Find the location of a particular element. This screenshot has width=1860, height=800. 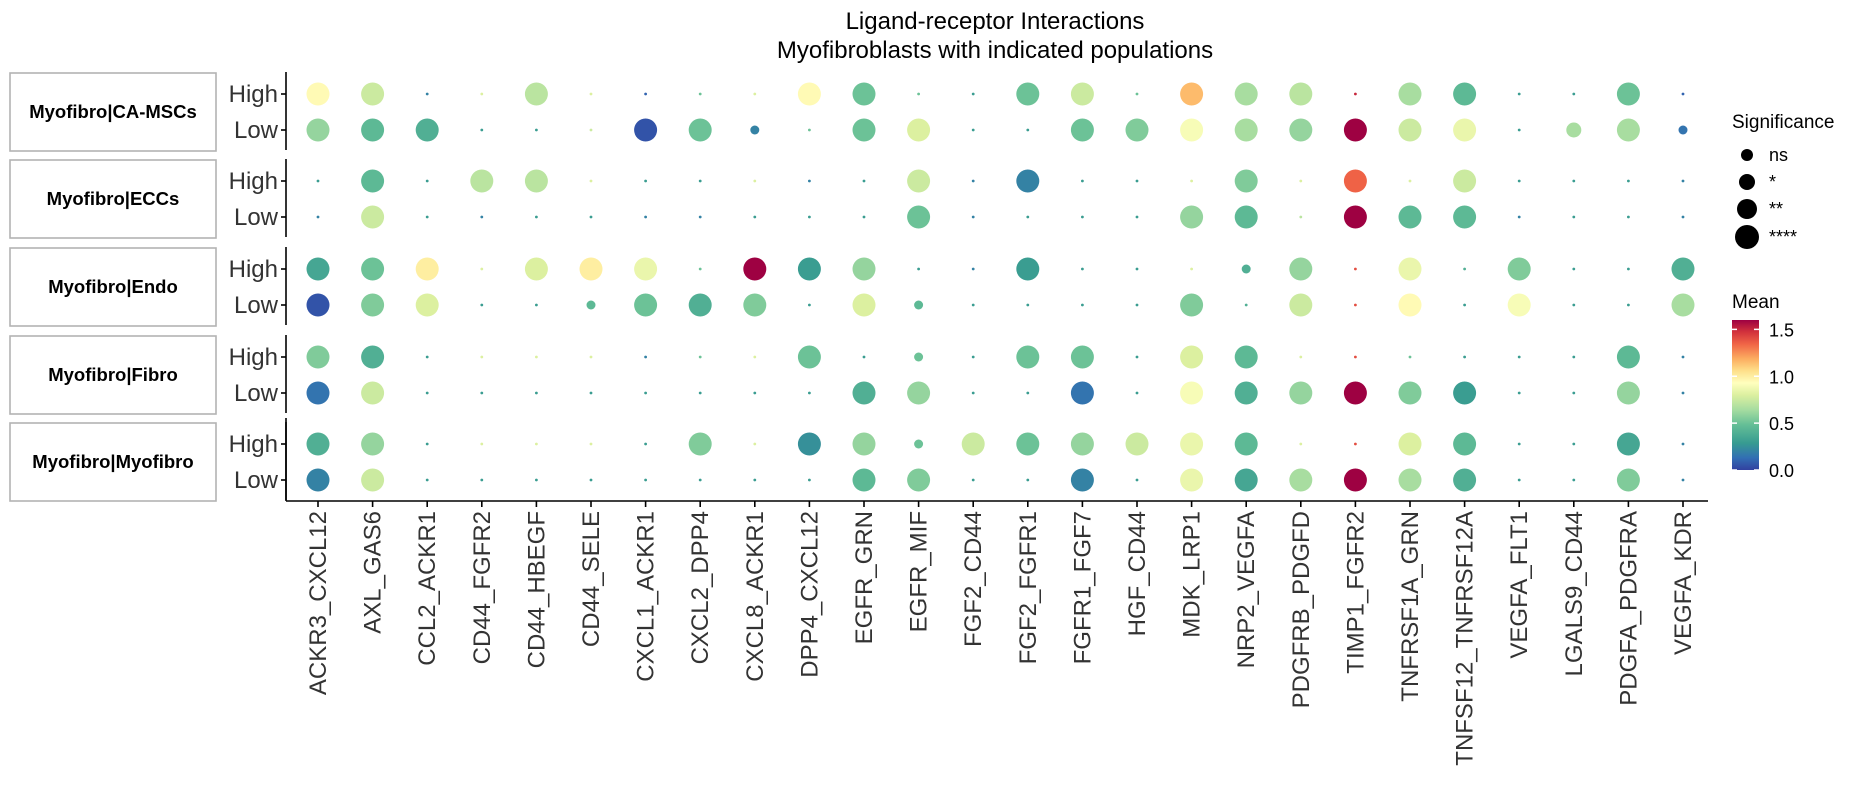

x-tick-label: EGFR_MIF is located at coordinates (919, 571).